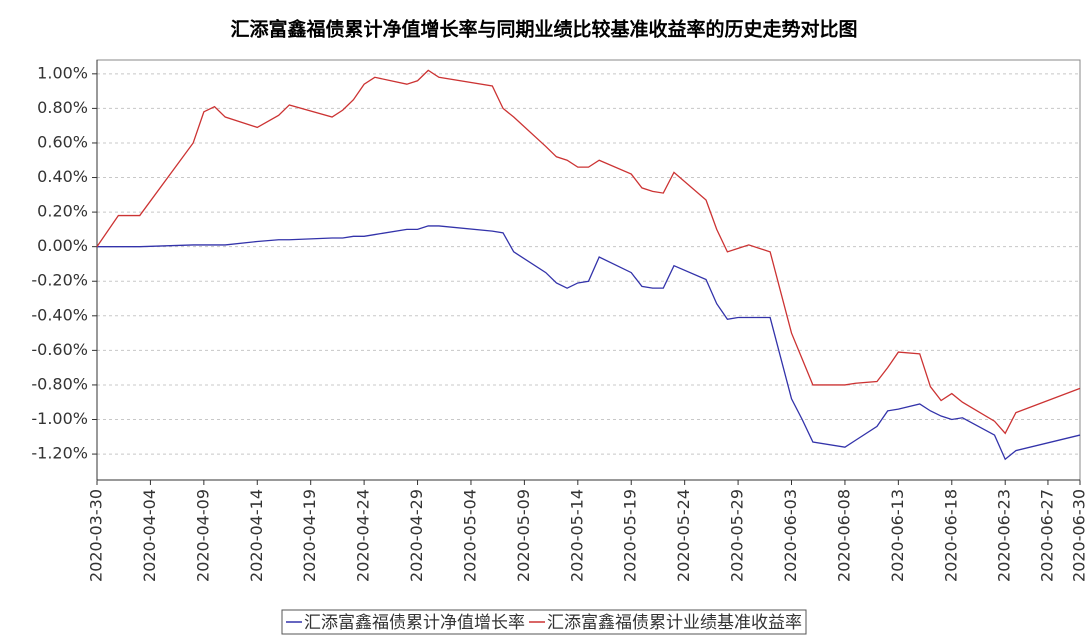 The height and width of the screenshot is (635, 1089). I want to click on x-tick-label: 2020-04-19, so click(309, 535).